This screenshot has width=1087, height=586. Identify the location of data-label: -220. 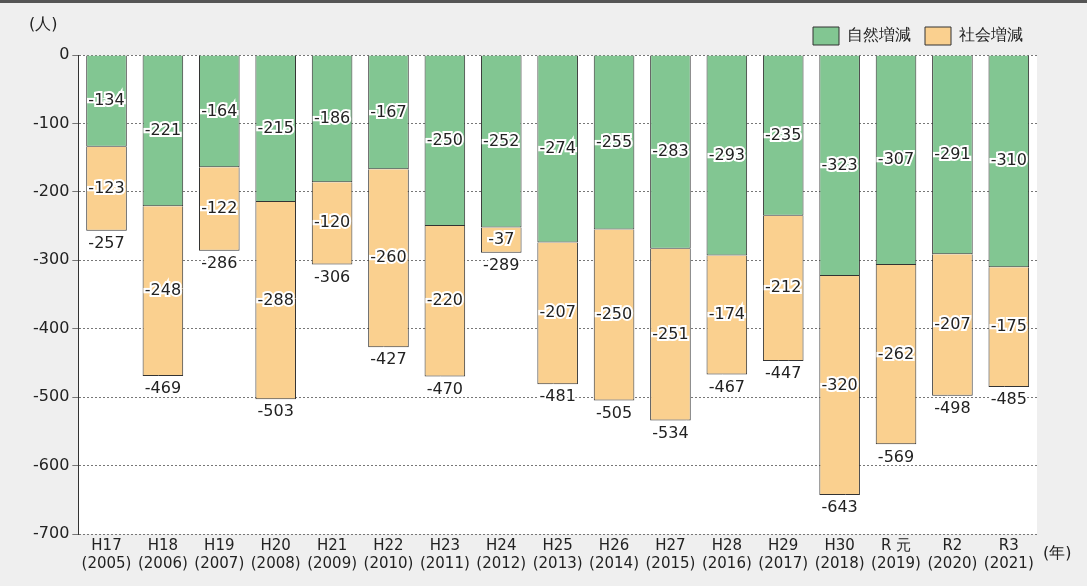
(445, 300).